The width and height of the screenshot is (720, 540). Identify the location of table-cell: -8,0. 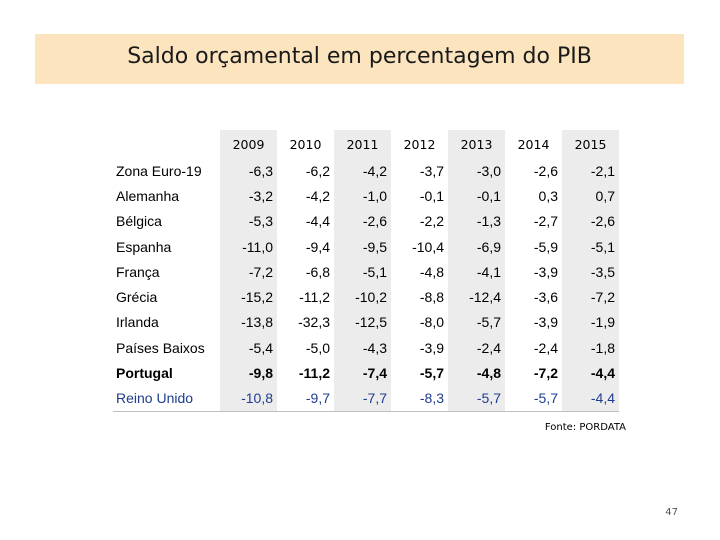
(431, 322).